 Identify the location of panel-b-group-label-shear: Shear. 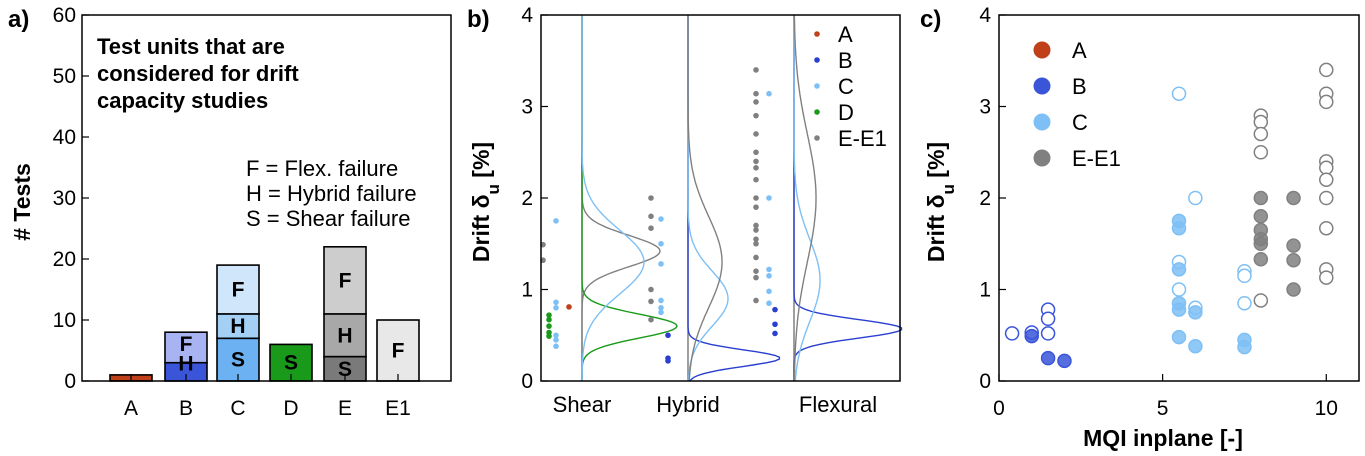
(582, 404).